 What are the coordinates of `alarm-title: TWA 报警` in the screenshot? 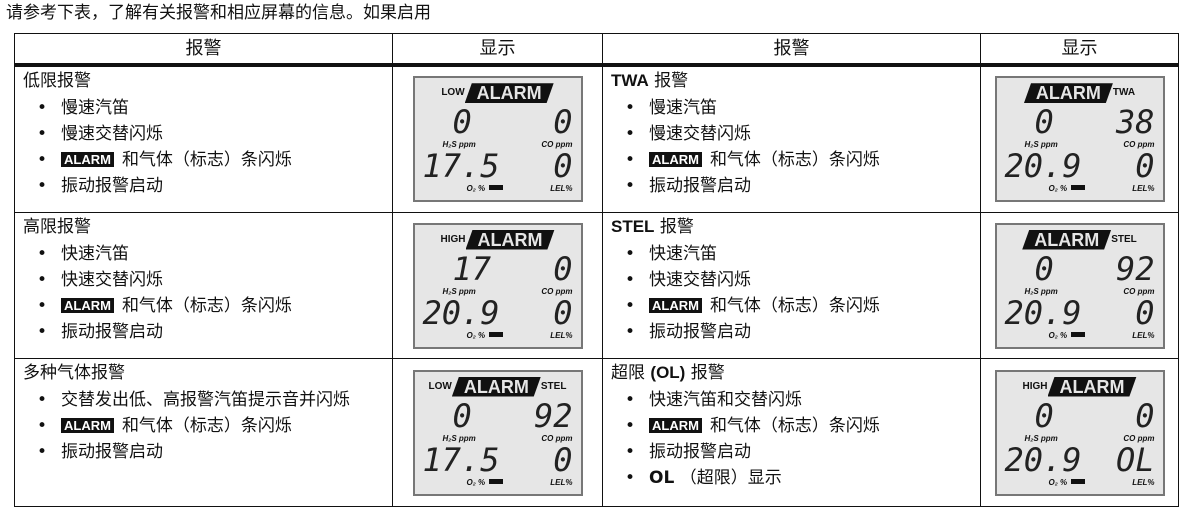 It's located at (791, 81).